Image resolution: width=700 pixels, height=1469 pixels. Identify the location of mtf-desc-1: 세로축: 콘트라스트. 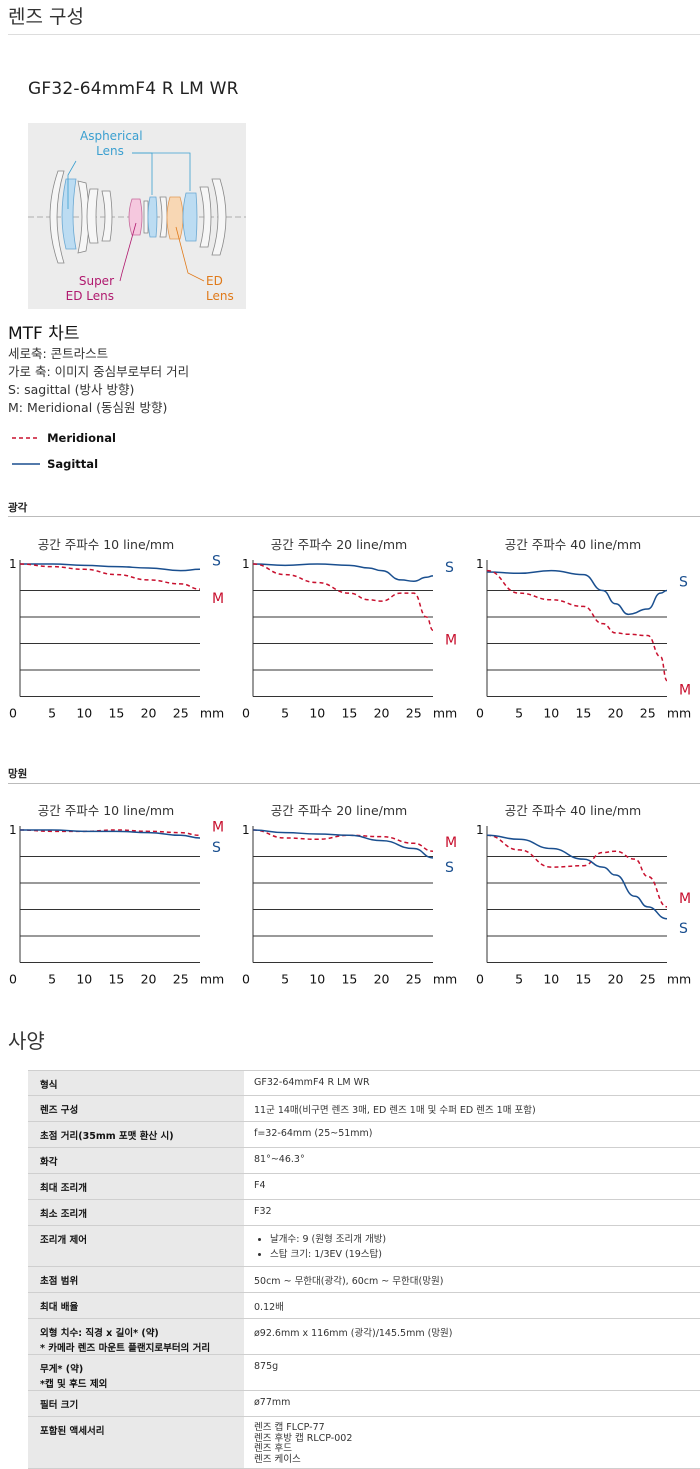
(58, 353).